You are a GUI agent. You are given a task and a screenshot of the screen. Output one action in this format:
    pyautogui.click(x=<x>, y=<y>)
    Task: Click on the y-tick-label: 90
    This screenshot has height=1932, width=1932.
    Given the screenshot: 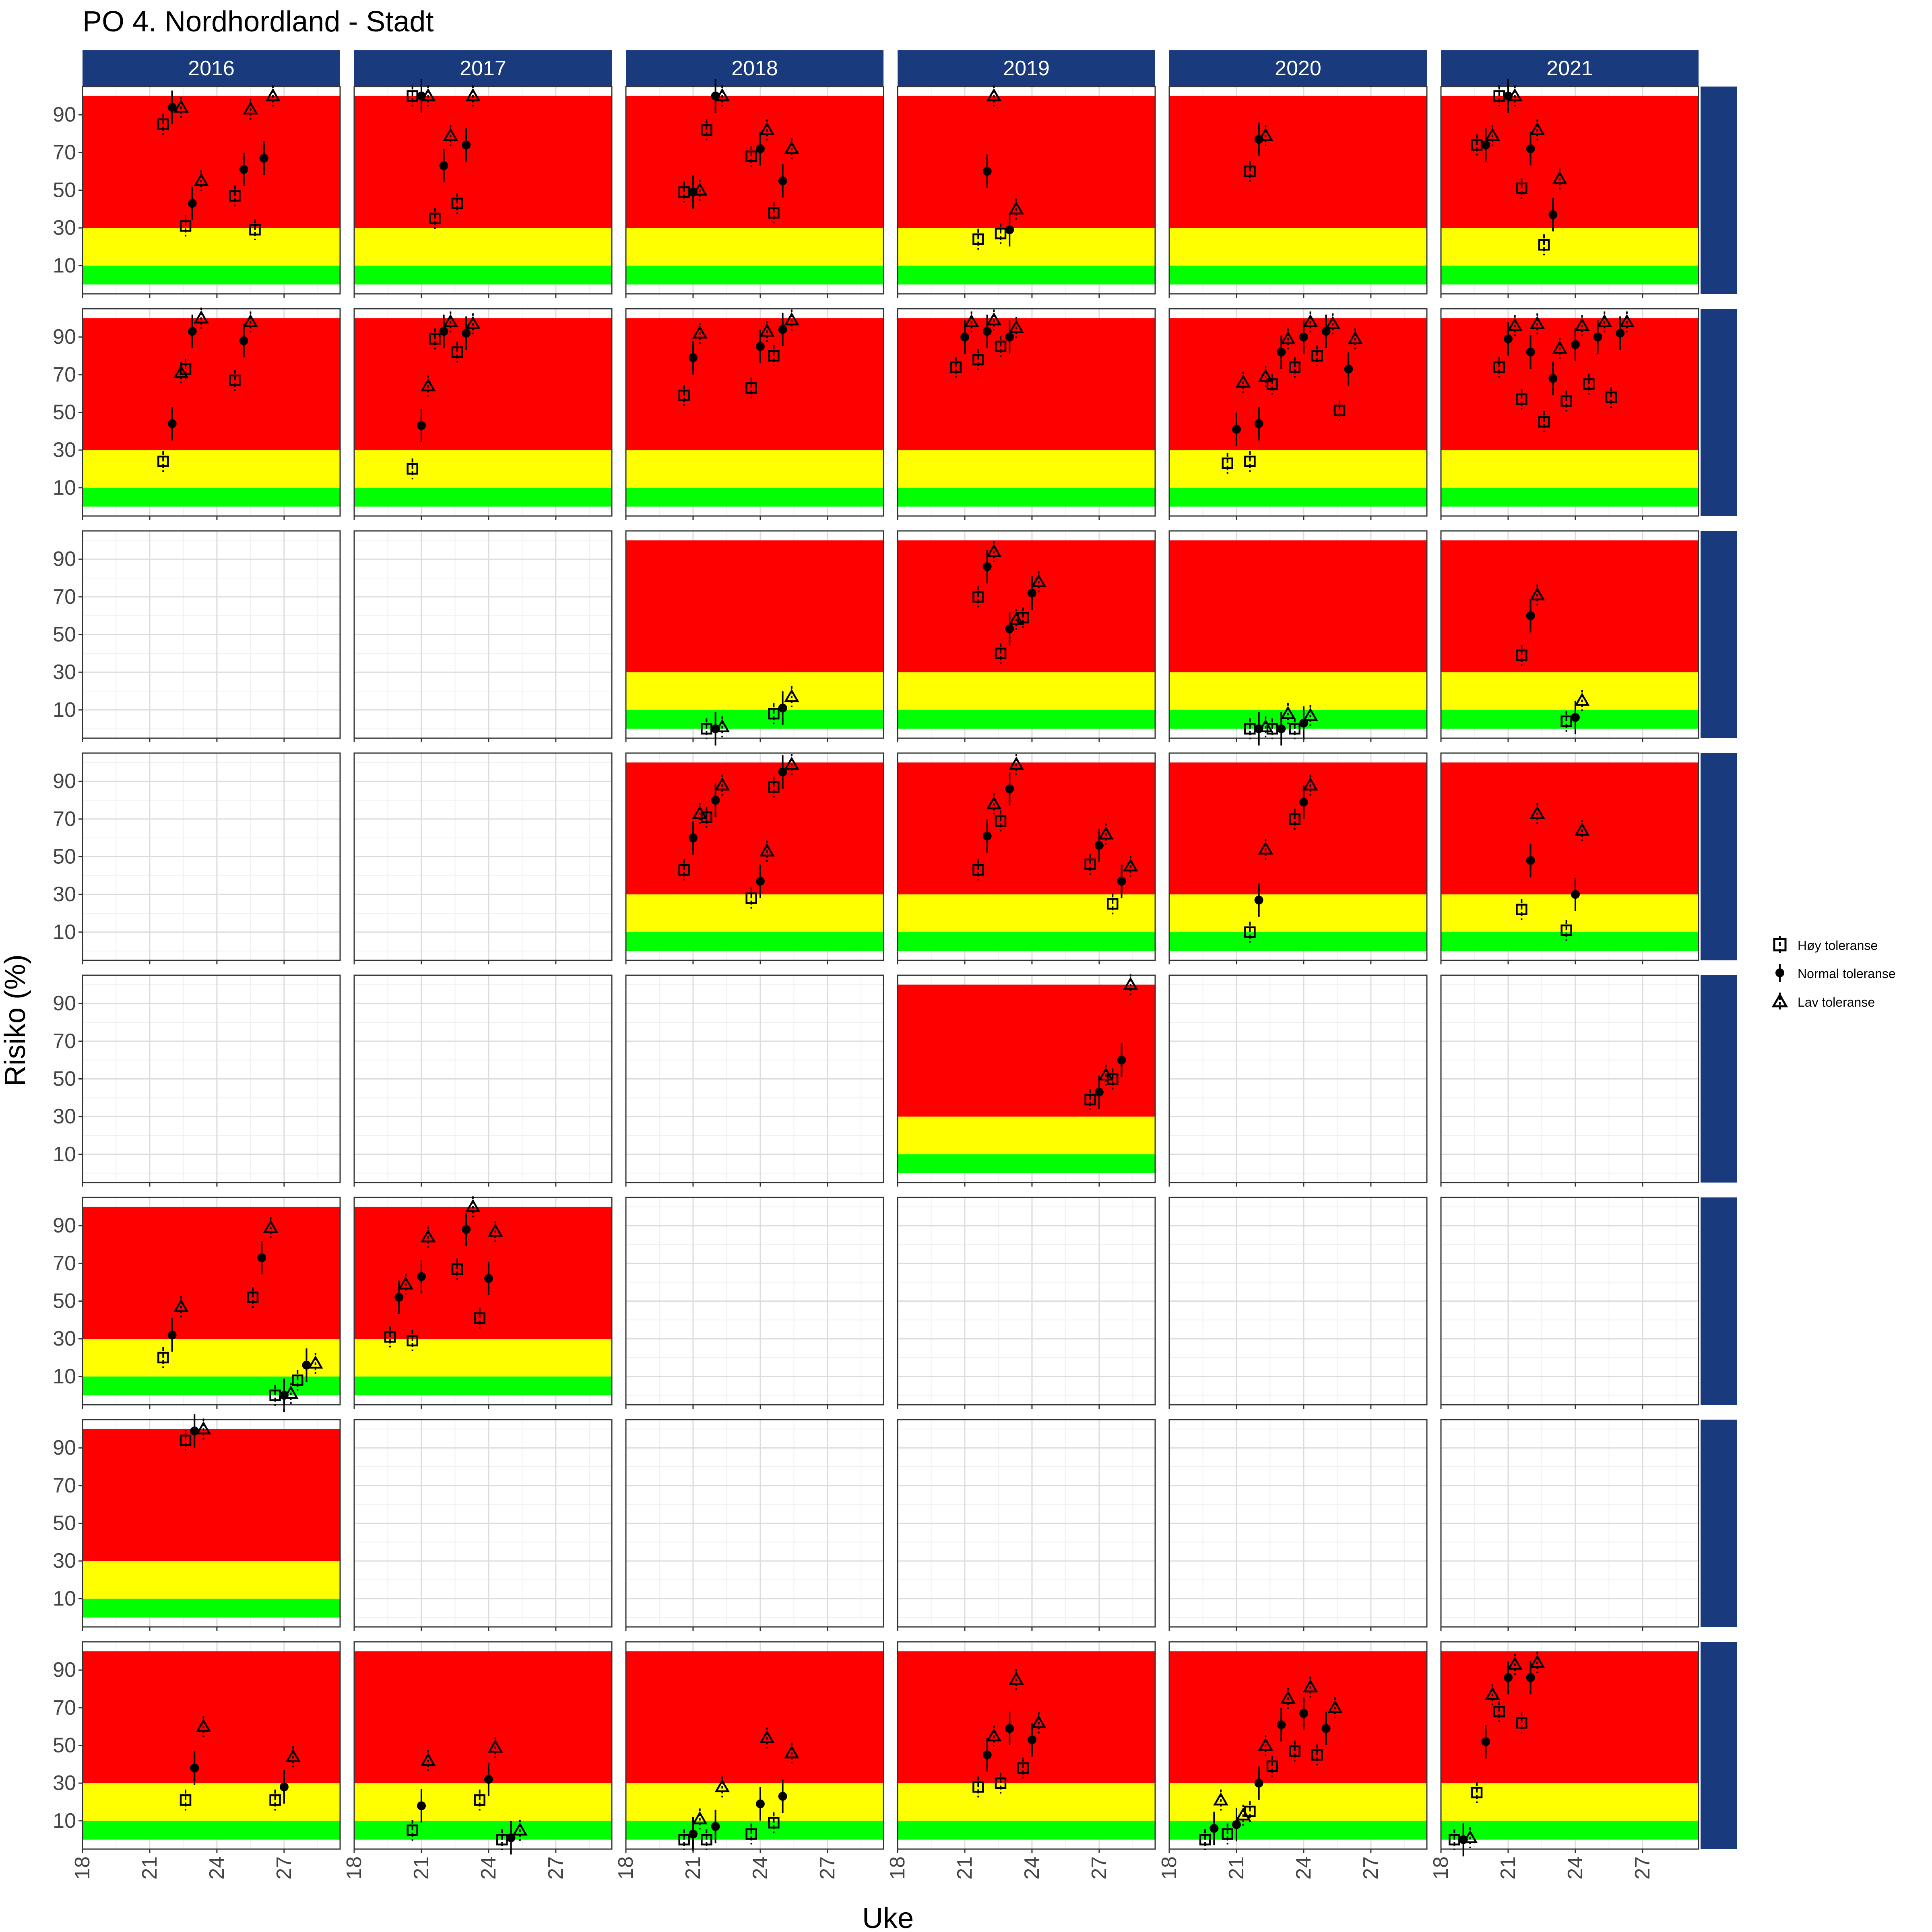 What is the action you would take?
    pyautogui.click(x=64, y=114)
    